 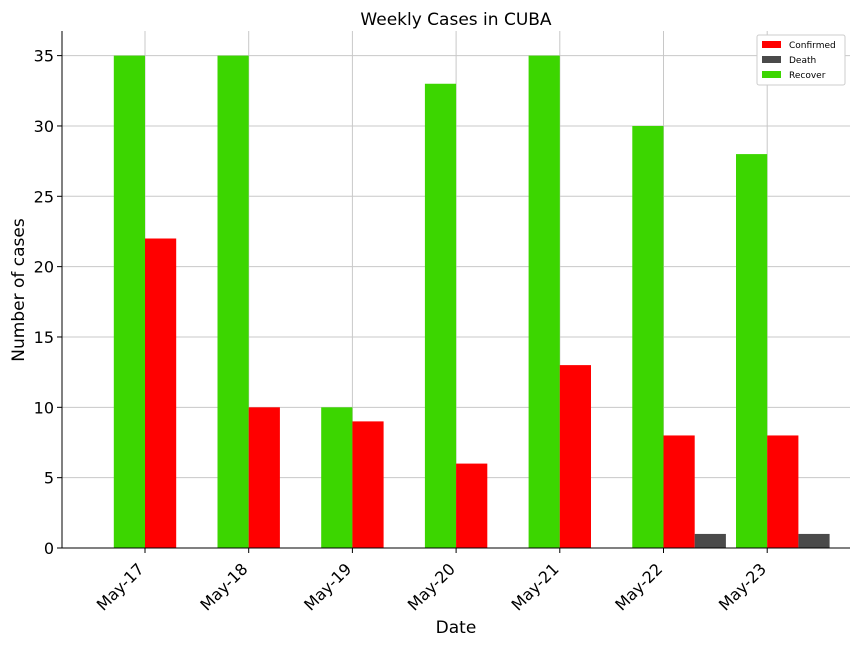 I want to click on legend-swatch-death, so click(x=771, y=59).